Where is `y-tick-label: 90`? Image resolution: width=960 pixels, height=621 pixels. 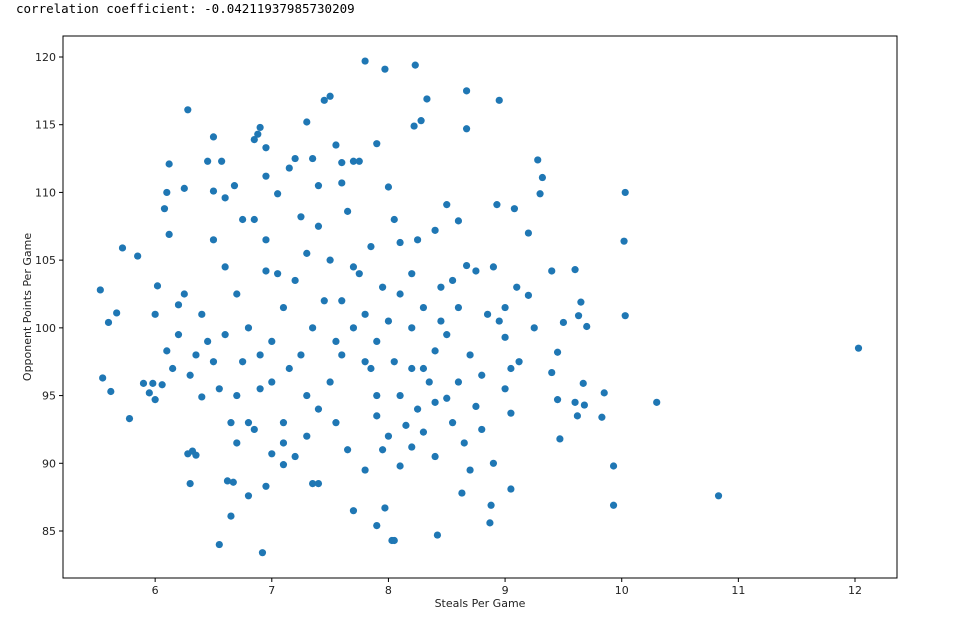 y-tick-label: 90 is located at coordinates (49, 463).